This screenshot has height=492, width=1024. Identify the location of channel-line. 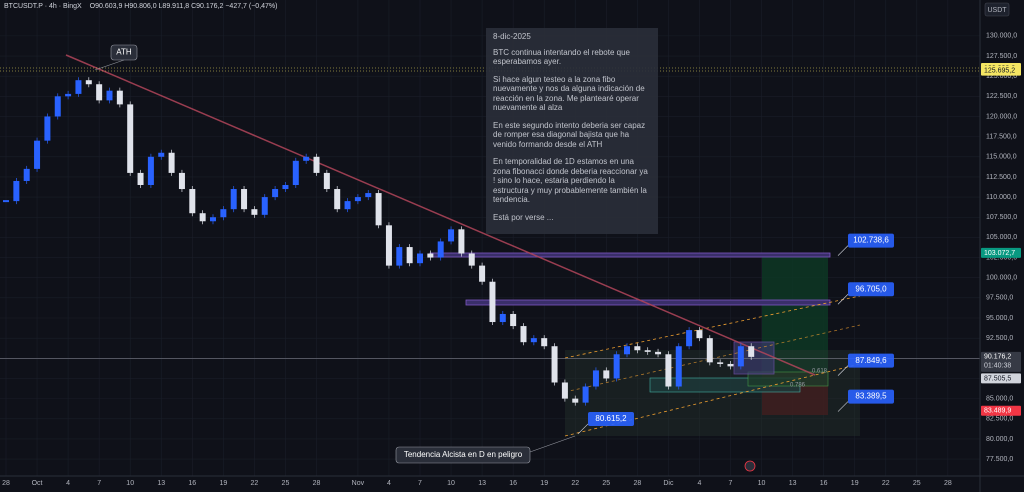
(712, 327).